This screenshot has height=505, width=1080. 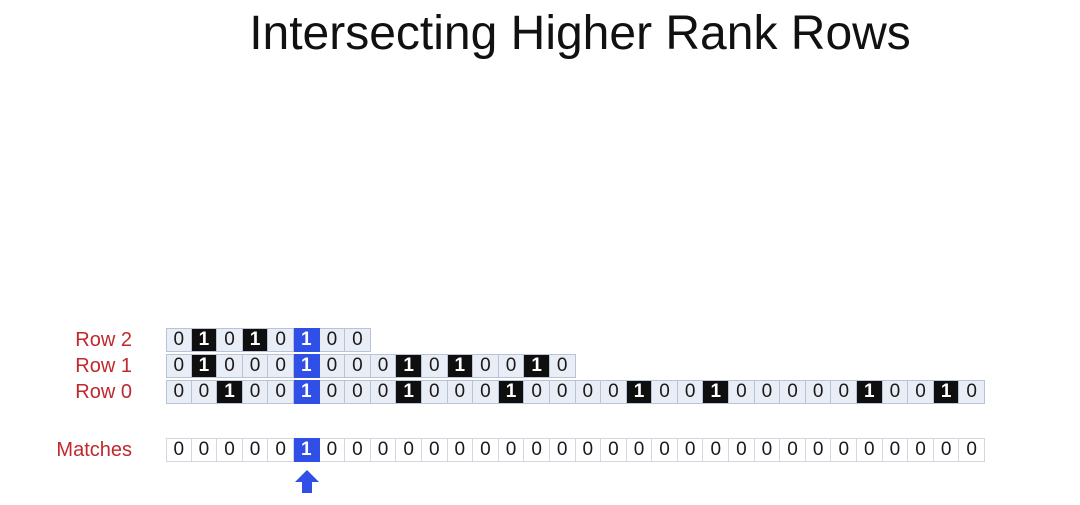 What do you see at coordinates (103, 366) in the screenshot?
I see `row-label: Row 1` at bounding box center [103, 366].